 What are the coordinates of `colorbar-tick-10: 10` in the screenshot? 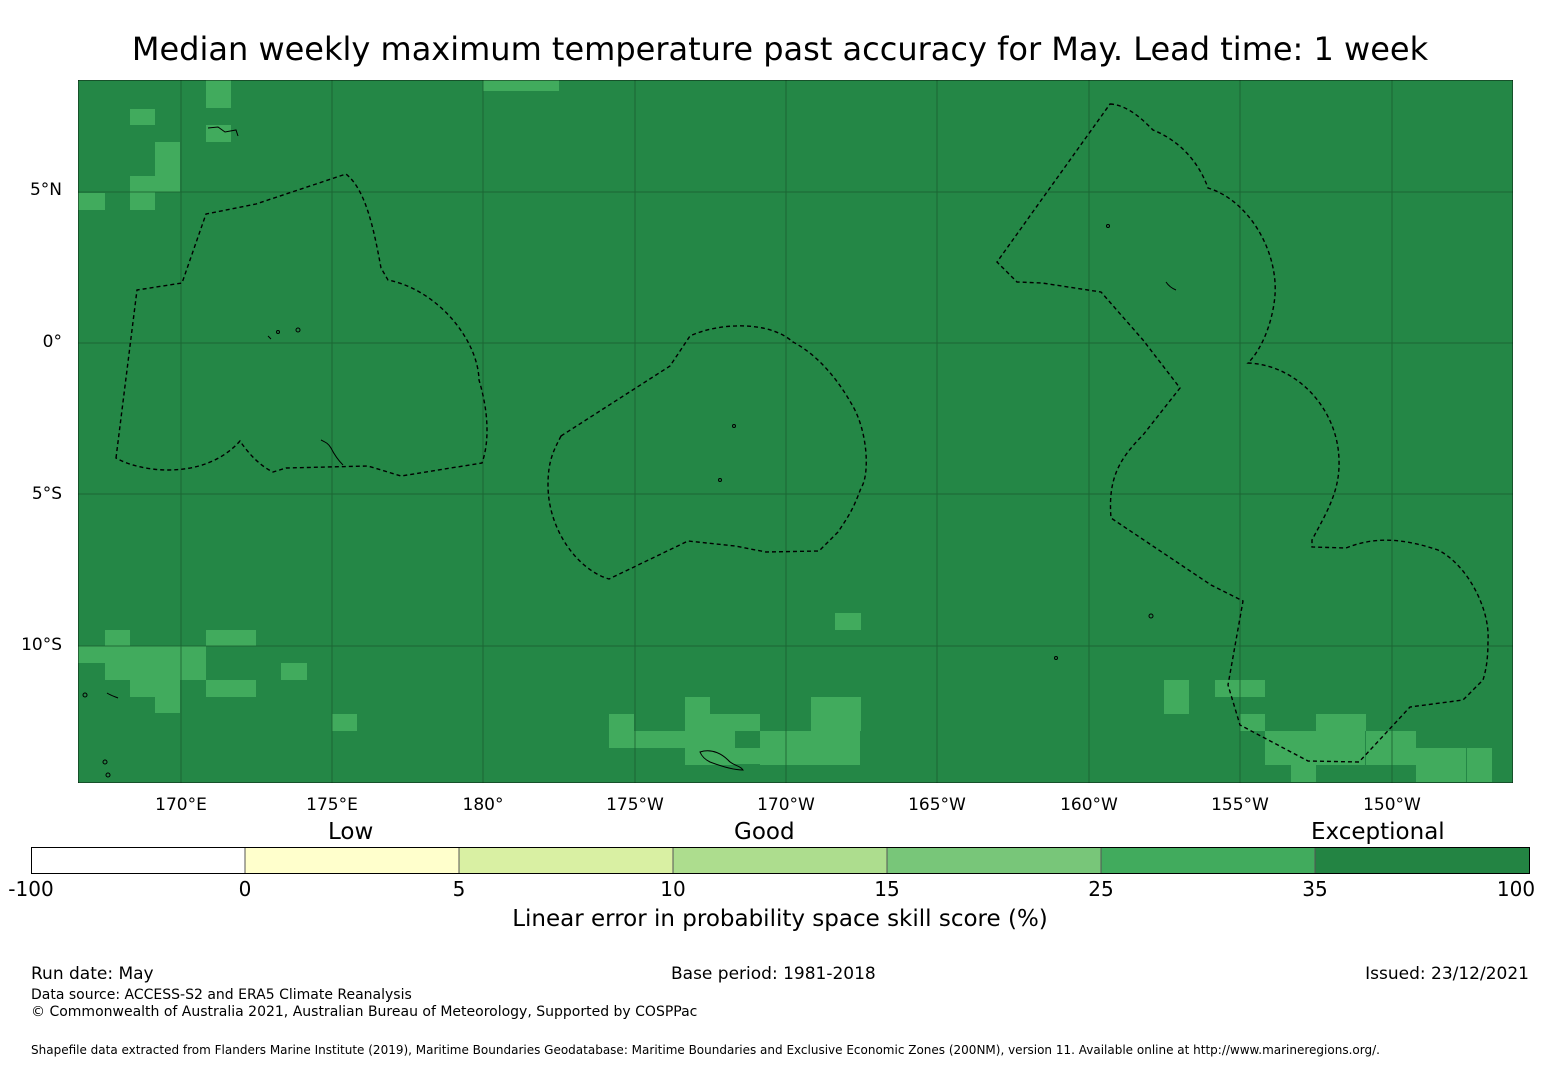 It's located at (673, 889).